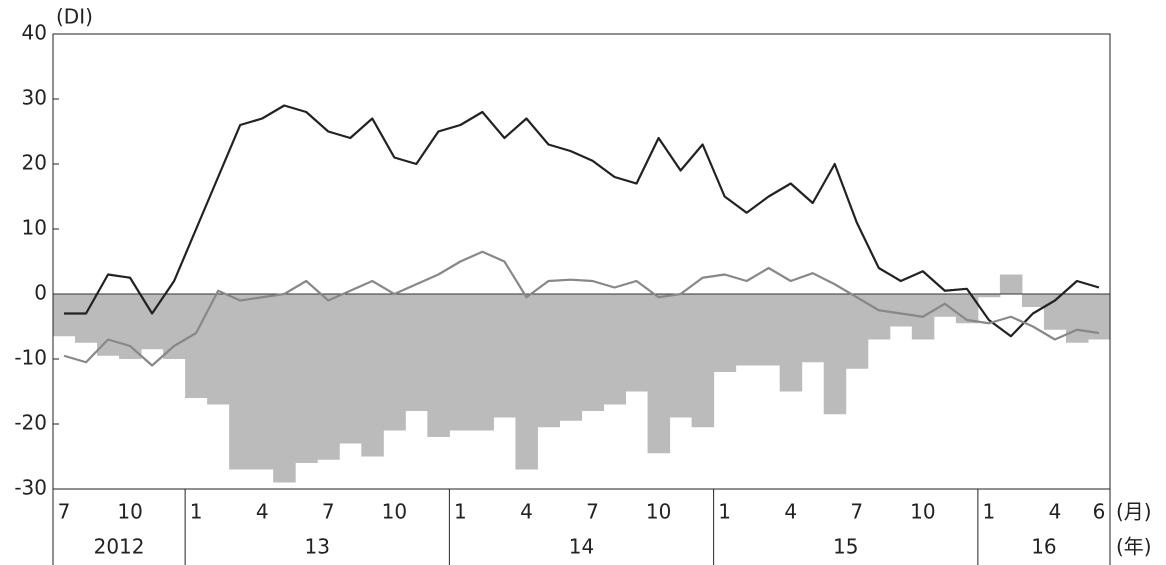  What do you see at coordinates (40, 293) in the screenshot?
I see `y-tick-label: 0` at bounding box center [40, 293].